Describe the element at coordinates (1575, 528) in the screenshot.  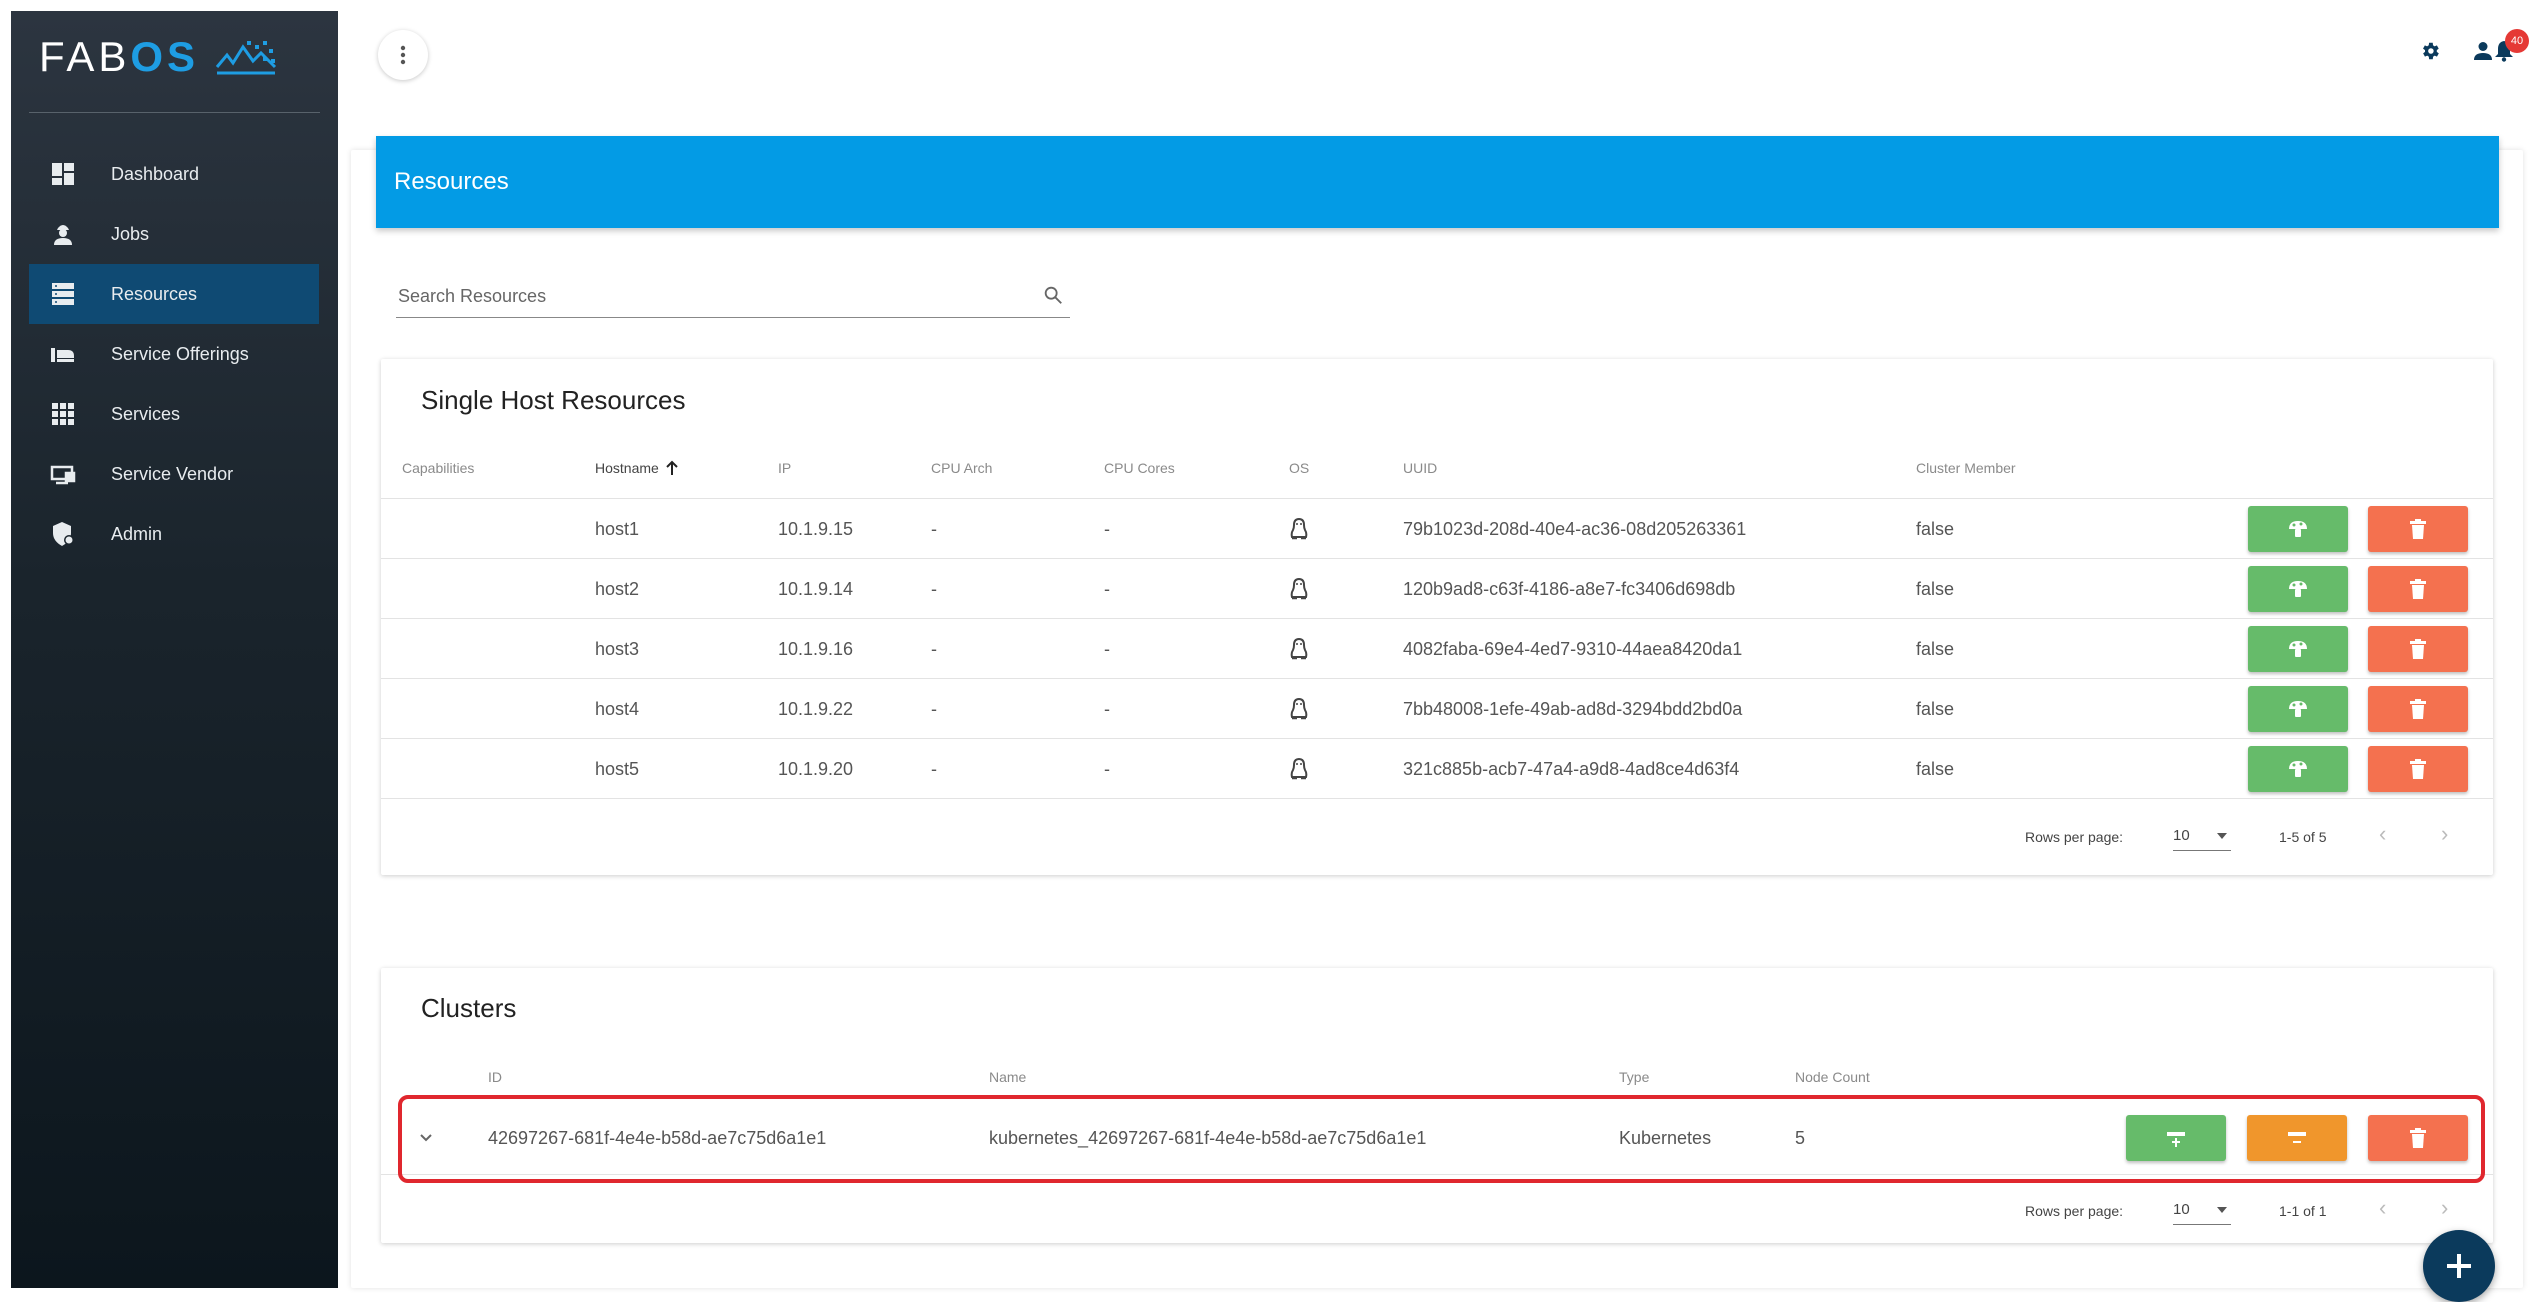
I see `uuid-cell: 79b1023d-208d-40e4-ac36-08d205263361` at that location.